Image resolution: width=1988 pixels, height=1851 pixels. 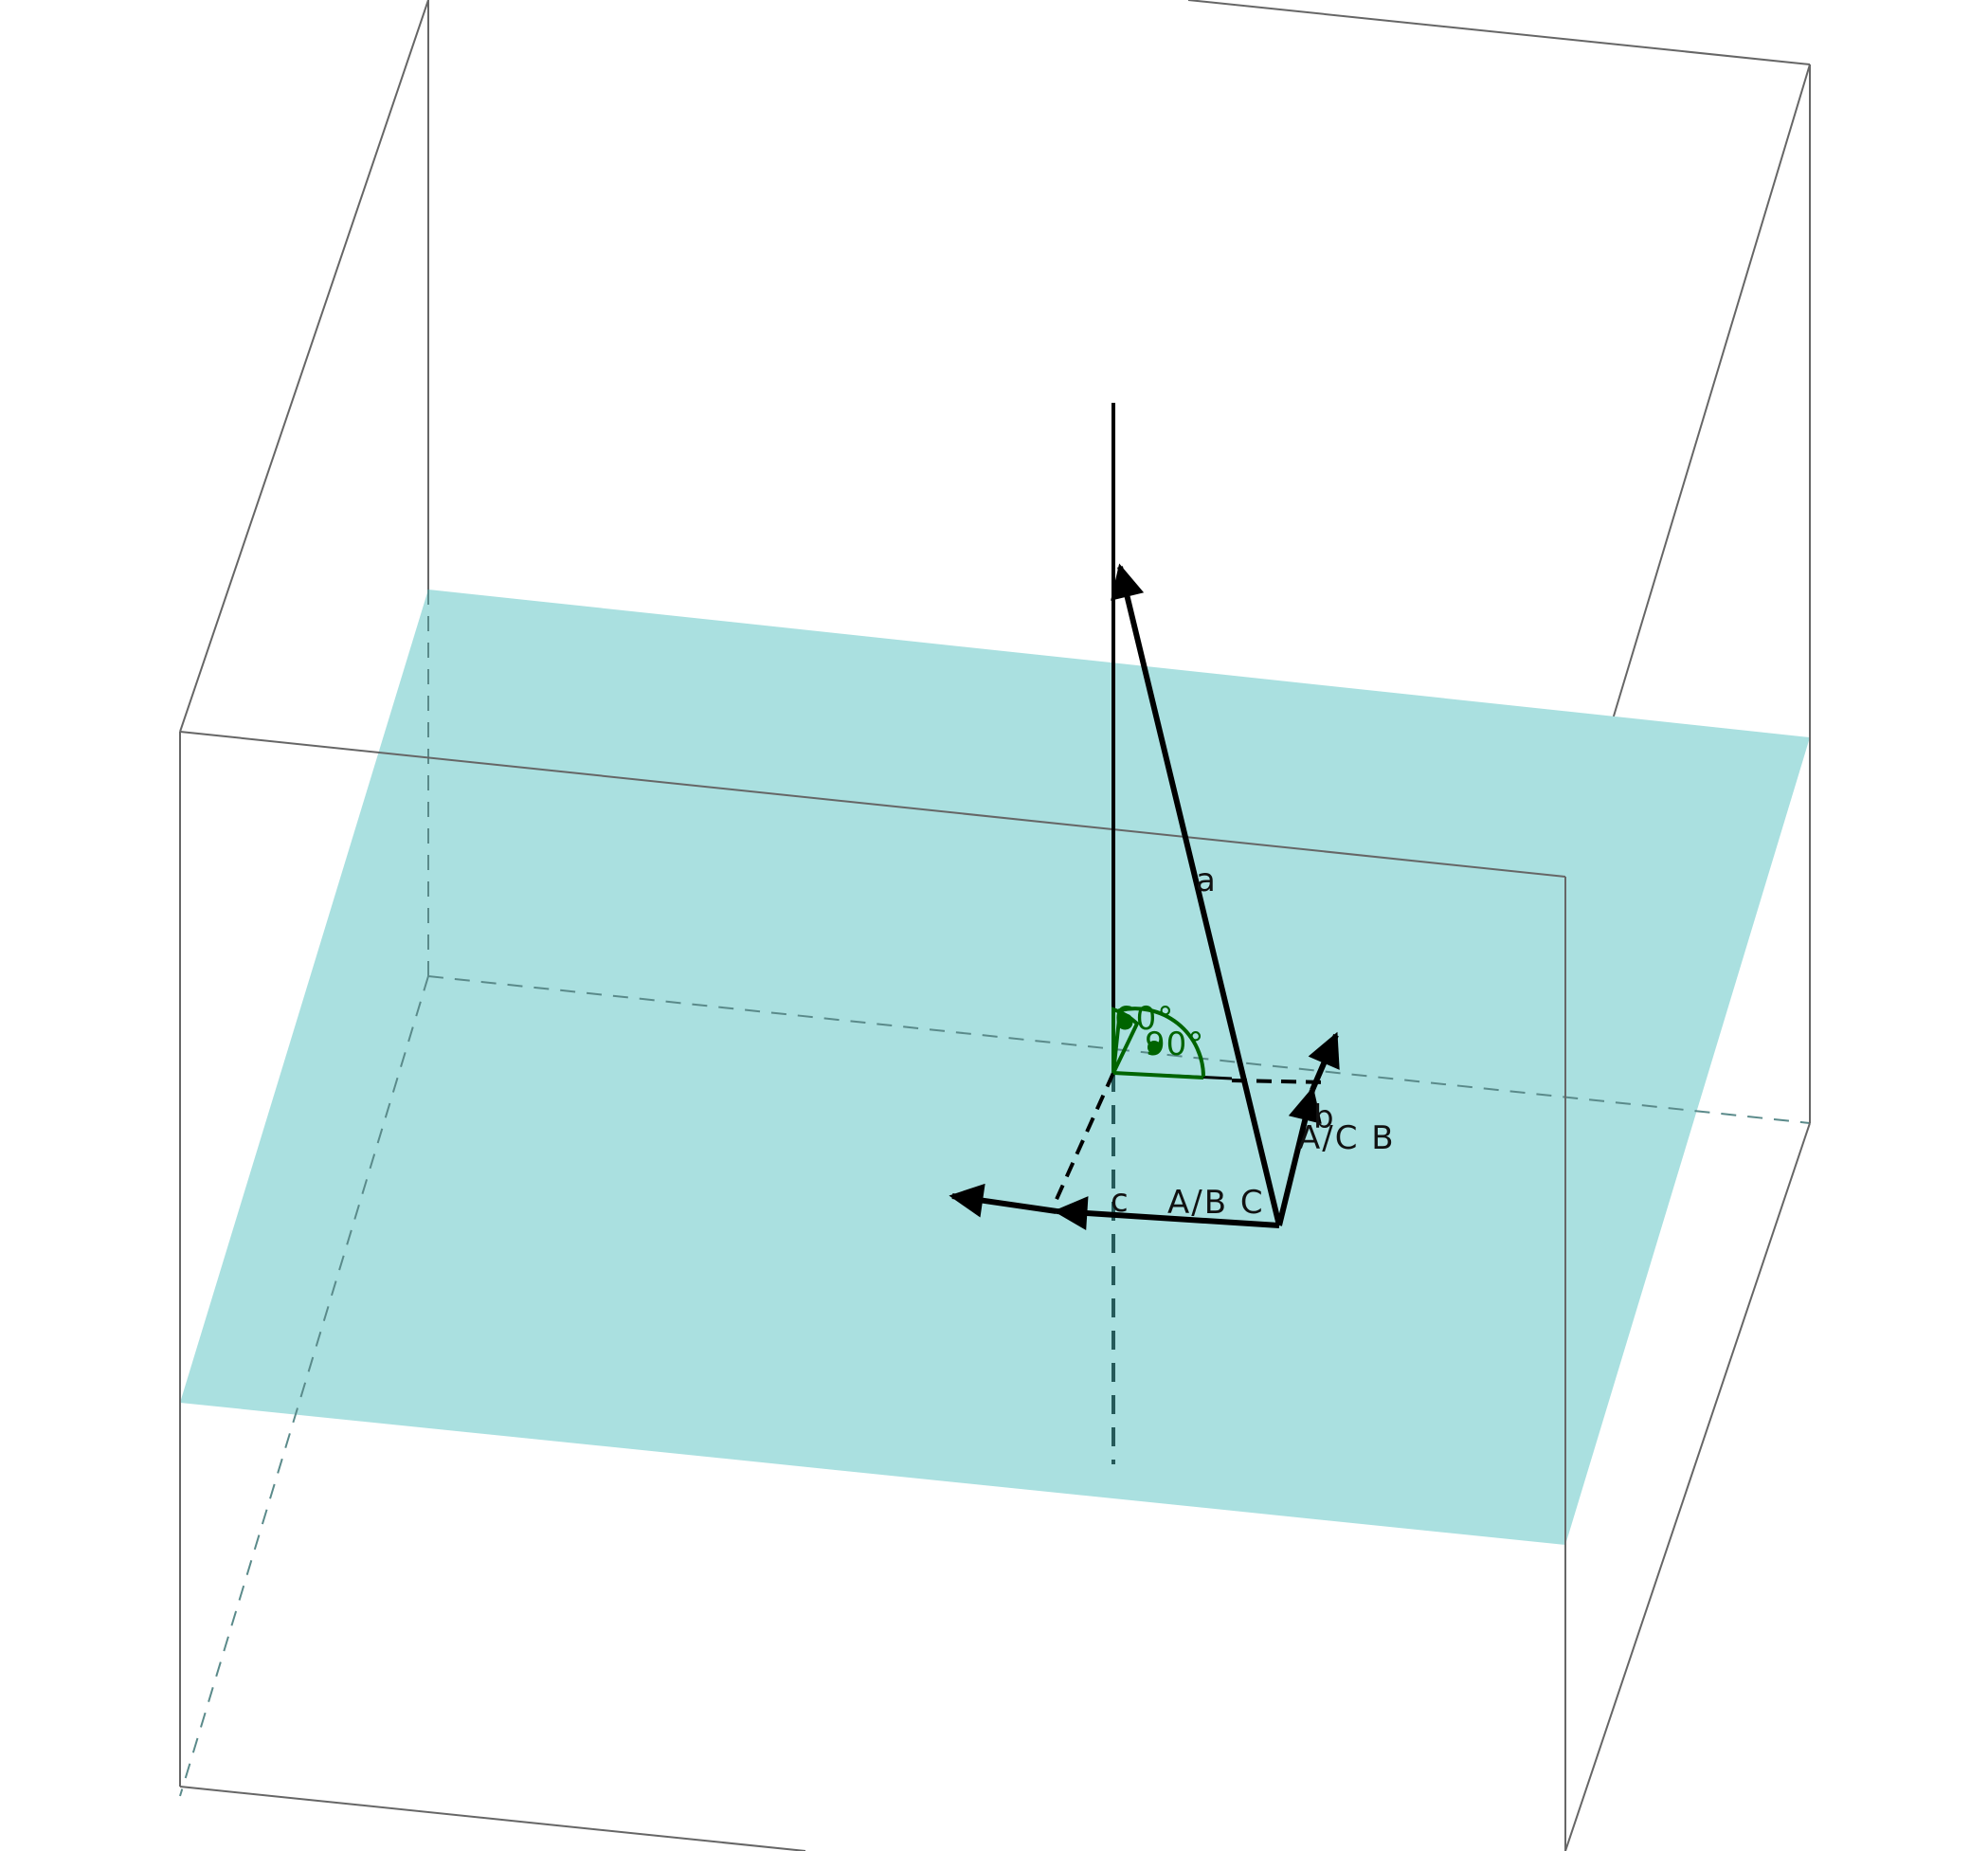 I want to click on label-vector-c: c, so click(x=1121, y=1201).